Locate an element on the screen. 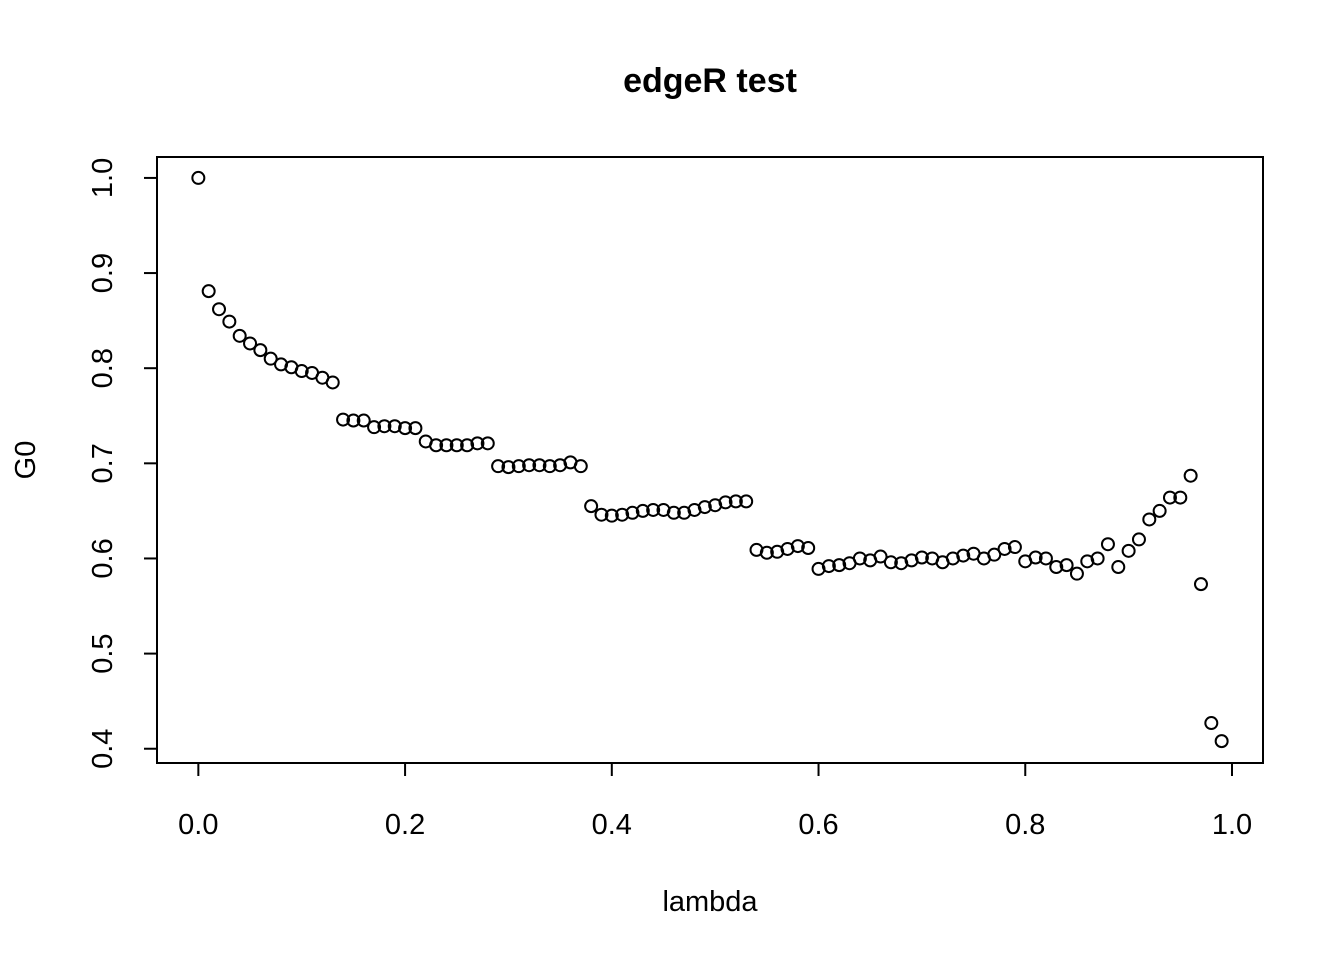  y-tick-label: 1.0 is located at coordinates (103, 178).